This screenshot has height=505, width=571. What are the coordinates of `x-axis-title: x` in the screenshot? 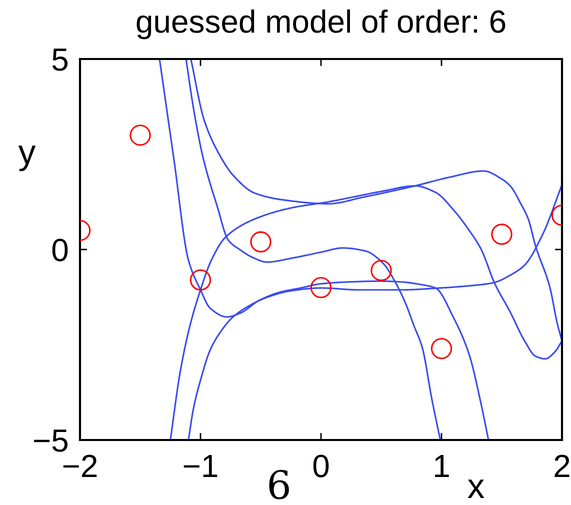 It's located at (476, 489).